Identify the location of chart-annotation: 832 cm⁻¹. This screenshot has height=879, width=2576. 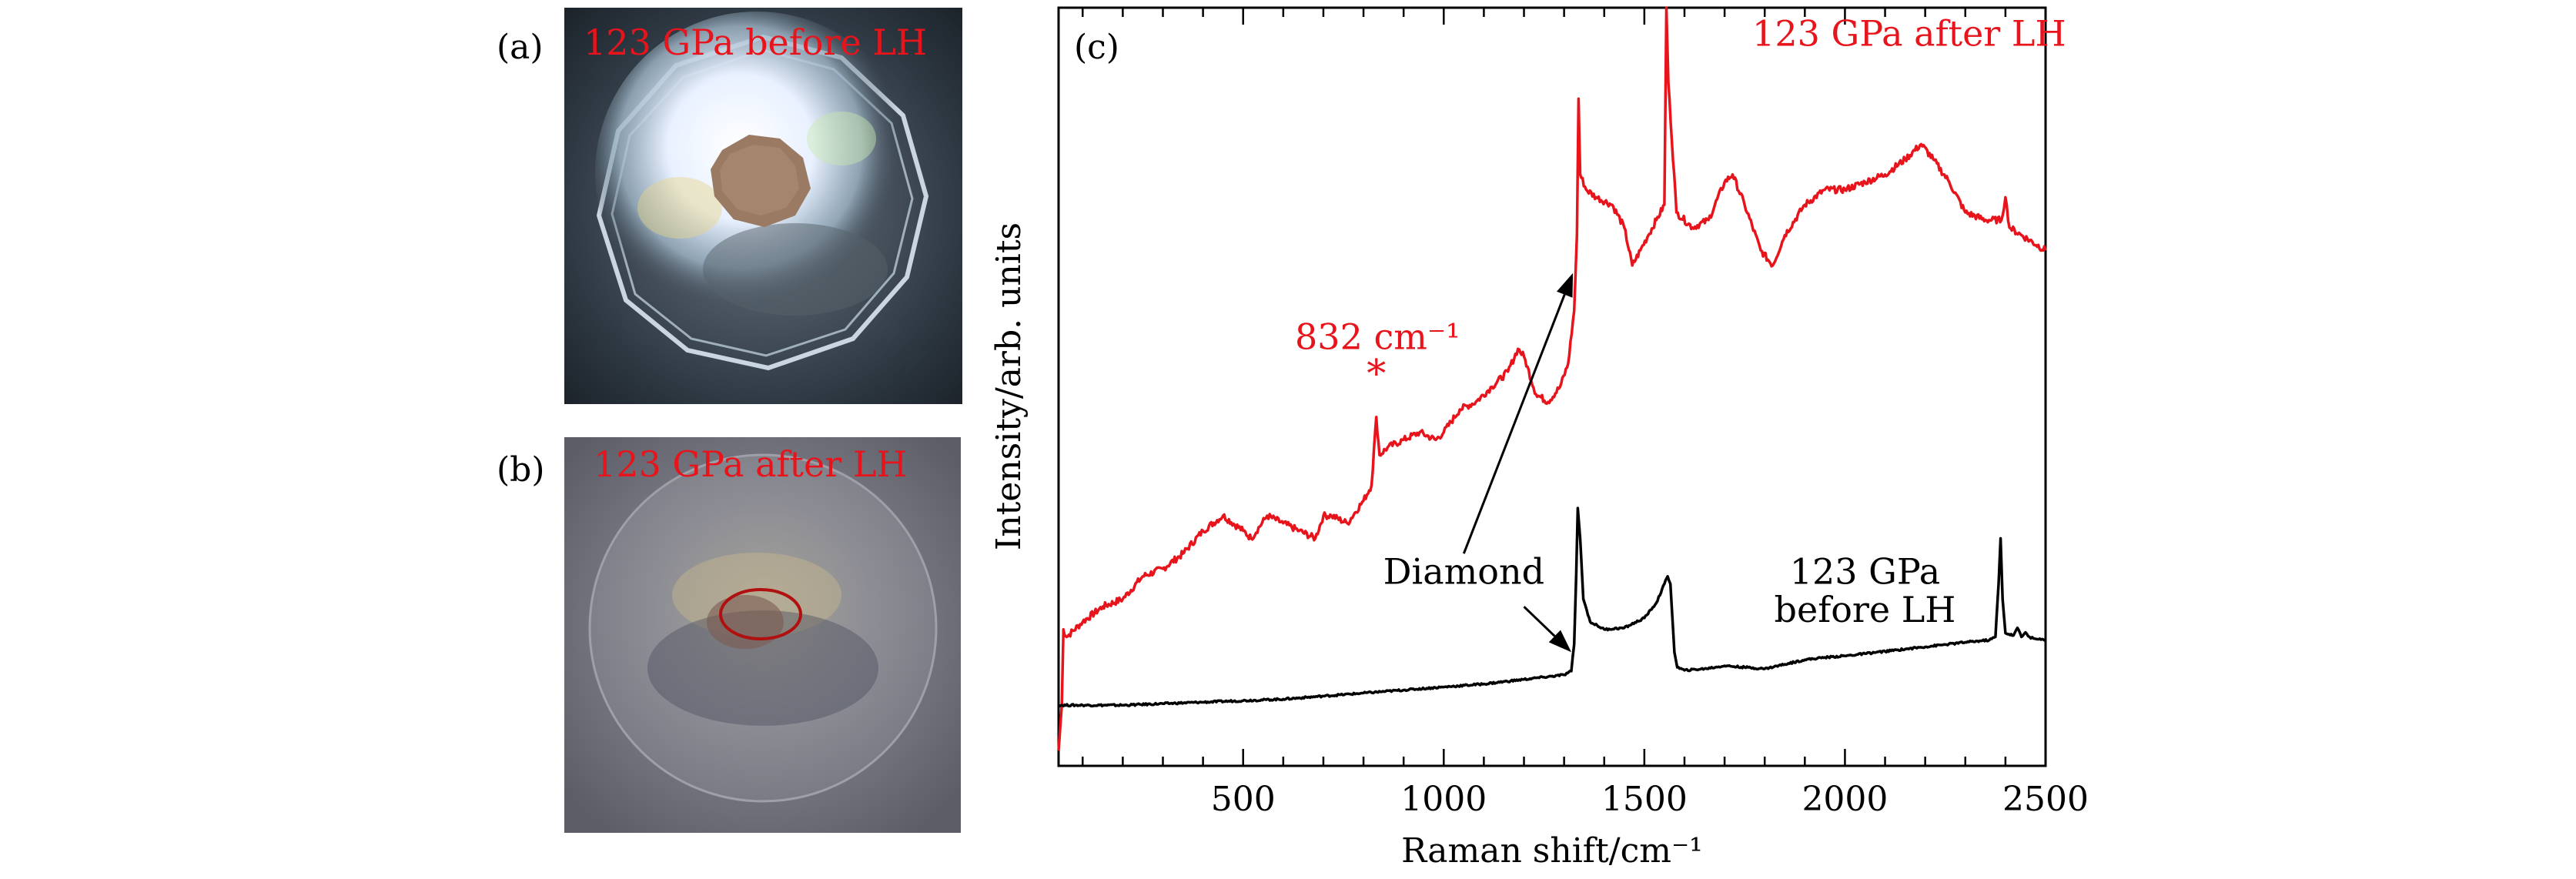
(1378, 337).